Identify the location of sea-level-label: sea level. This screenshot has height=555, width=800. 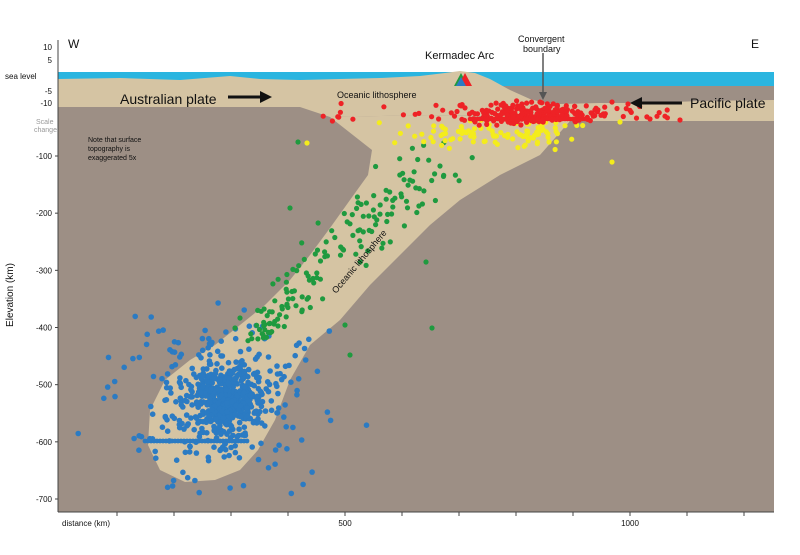
(21, 76).